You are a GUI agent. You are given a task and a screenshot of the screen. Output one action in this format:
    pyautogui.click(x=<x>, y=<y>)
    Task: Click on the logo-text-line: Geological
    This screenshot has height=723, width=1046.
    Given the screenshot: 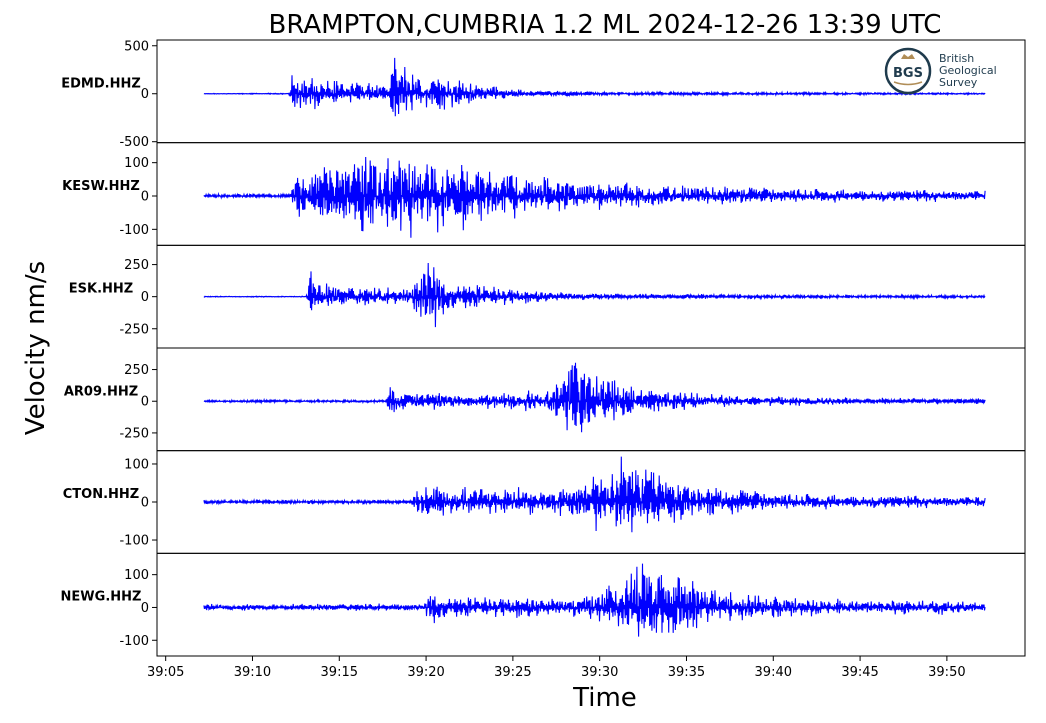 What is the action you would take?
    pyautogui.click(x=968, y=70)
    